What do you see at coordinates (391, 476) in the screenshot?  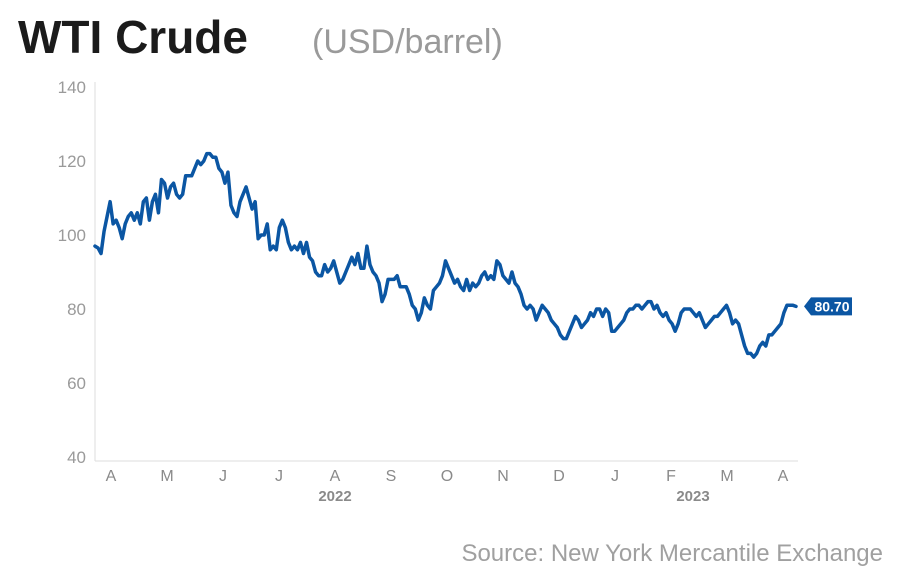 I see `x-tick-label: S` at bounding box center [391, 476].